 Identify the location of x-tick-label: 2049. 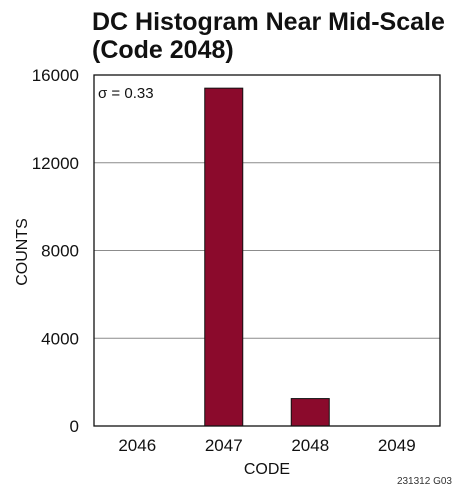
(397, 445).